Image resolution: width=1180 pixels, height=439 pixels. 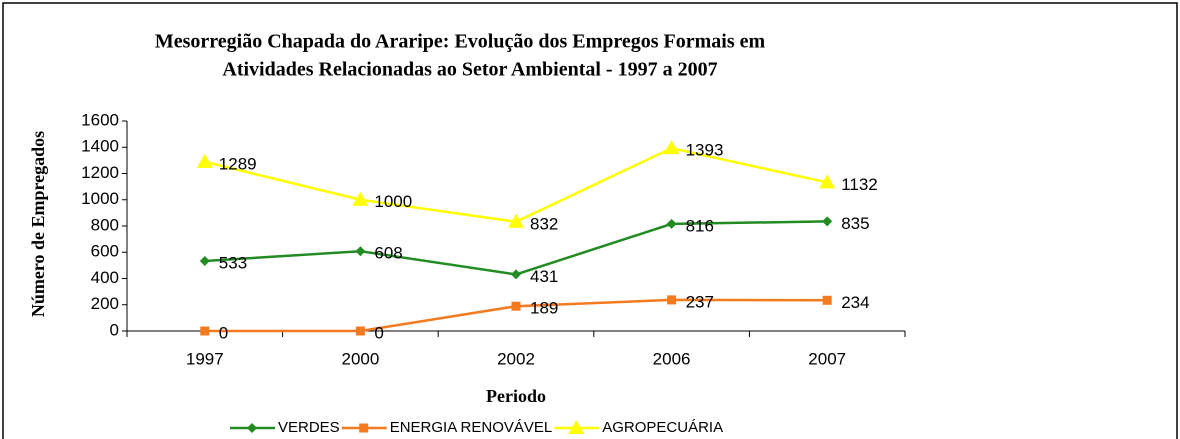 I want to click on data-label: 189, so click(x=544, y=308).